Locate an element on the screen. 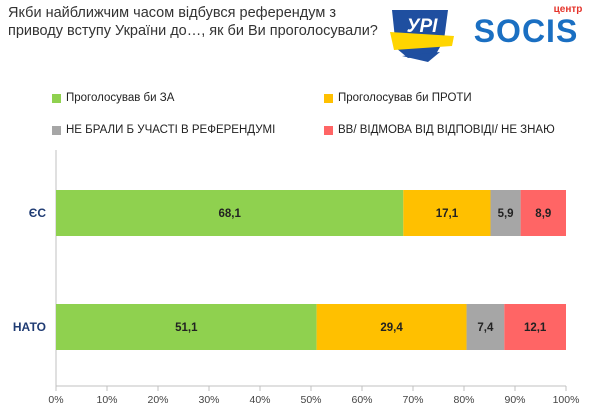 The image size is (590, 407). category-label-0: ЄС is located at coordinates (38, 213).